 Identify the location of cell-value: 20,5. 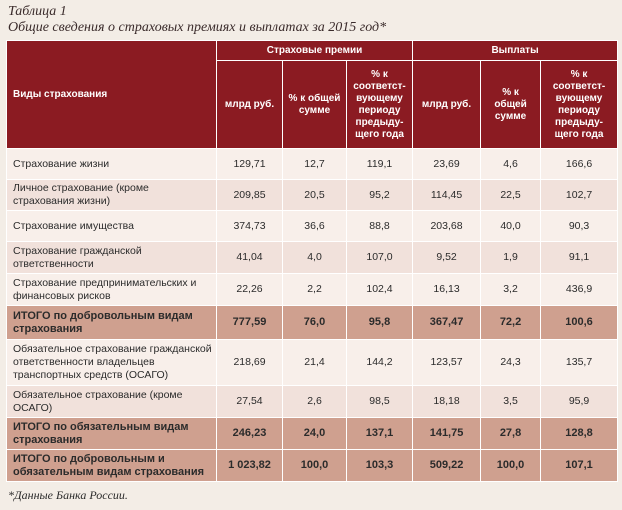
(314, 195).